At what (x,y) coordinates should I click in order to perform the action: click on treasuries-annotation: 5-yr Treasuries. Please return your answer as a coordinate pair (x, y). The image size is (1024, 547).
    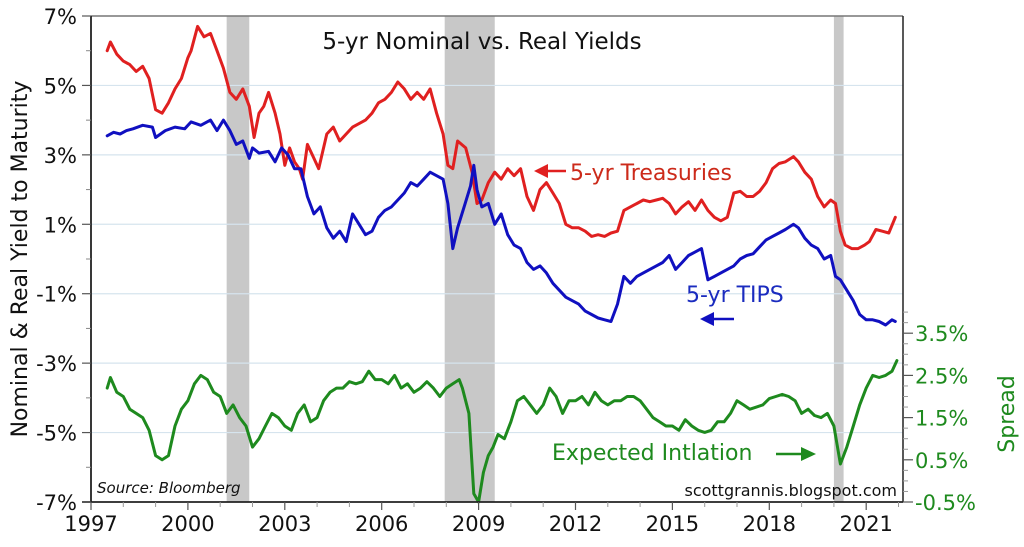
    Looking at the image, I should click on (633, 173).